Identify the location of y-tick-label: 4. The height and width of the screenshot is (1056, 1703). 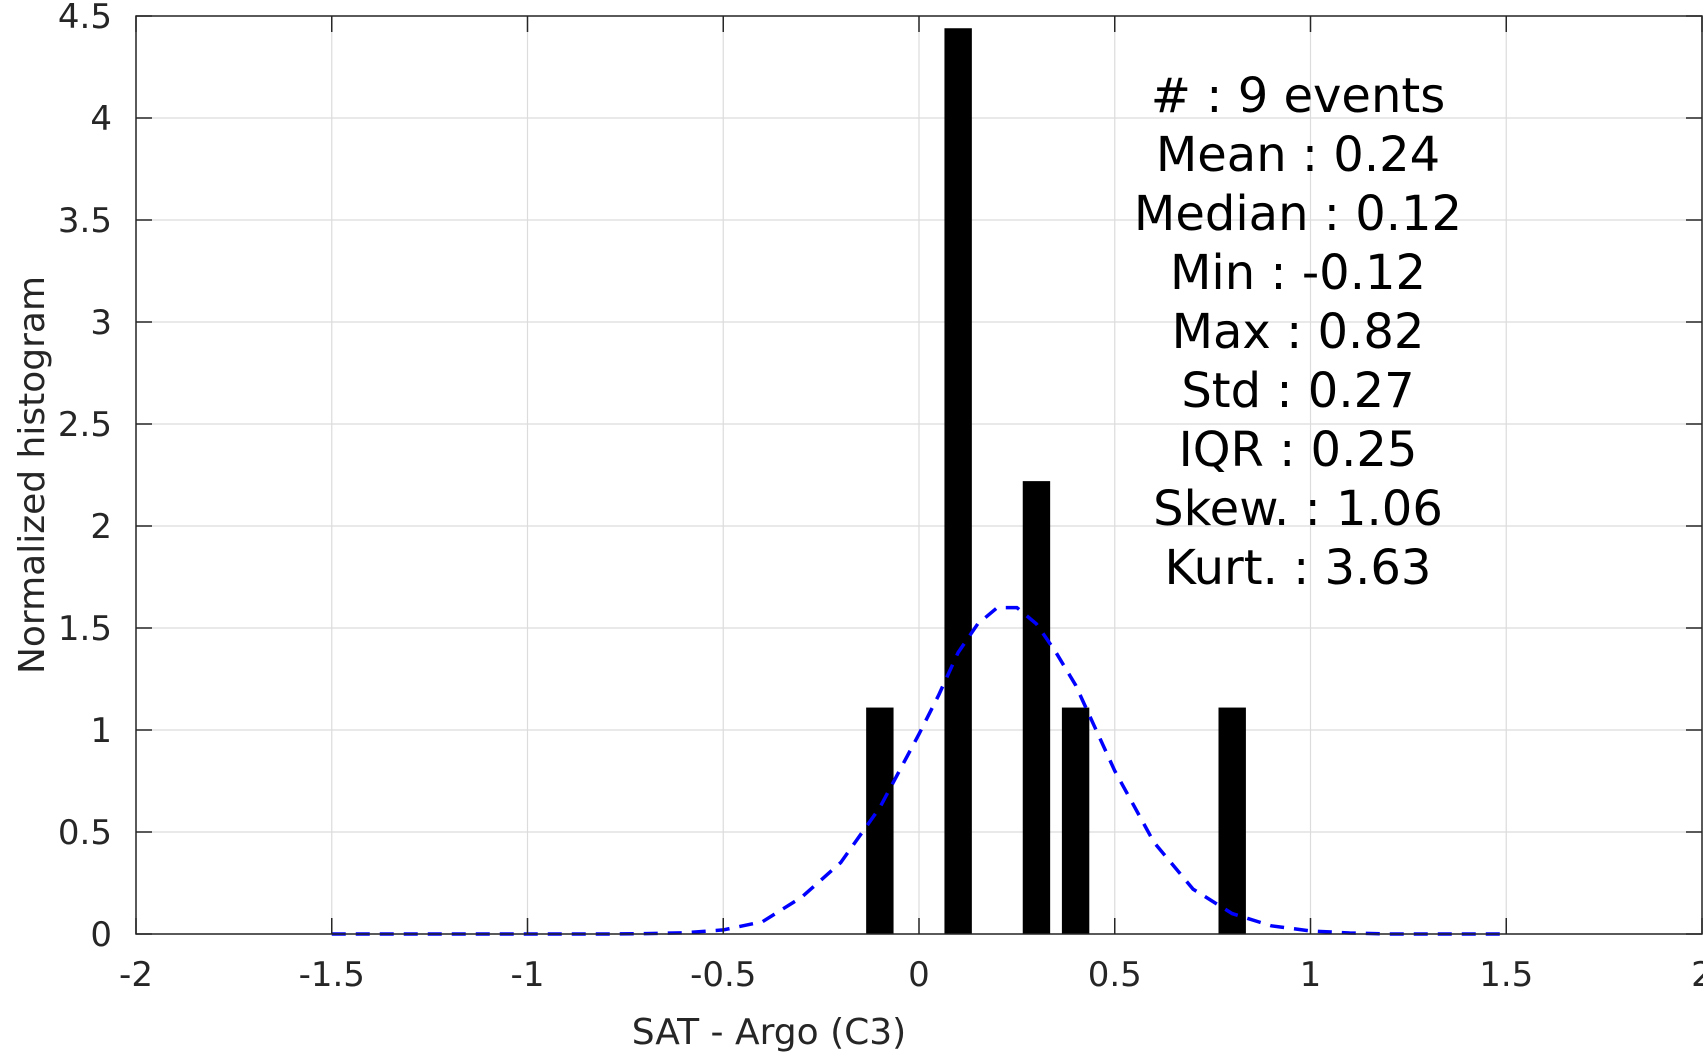
(101, 119).